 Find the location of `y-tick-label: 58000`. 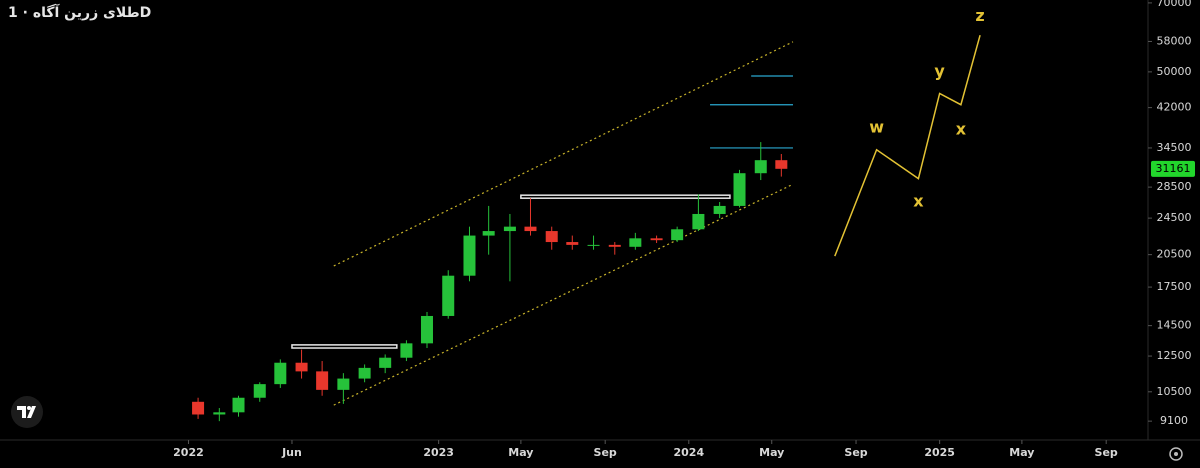

y-tick-label: 58000 is located at coordinates (1174, 40).